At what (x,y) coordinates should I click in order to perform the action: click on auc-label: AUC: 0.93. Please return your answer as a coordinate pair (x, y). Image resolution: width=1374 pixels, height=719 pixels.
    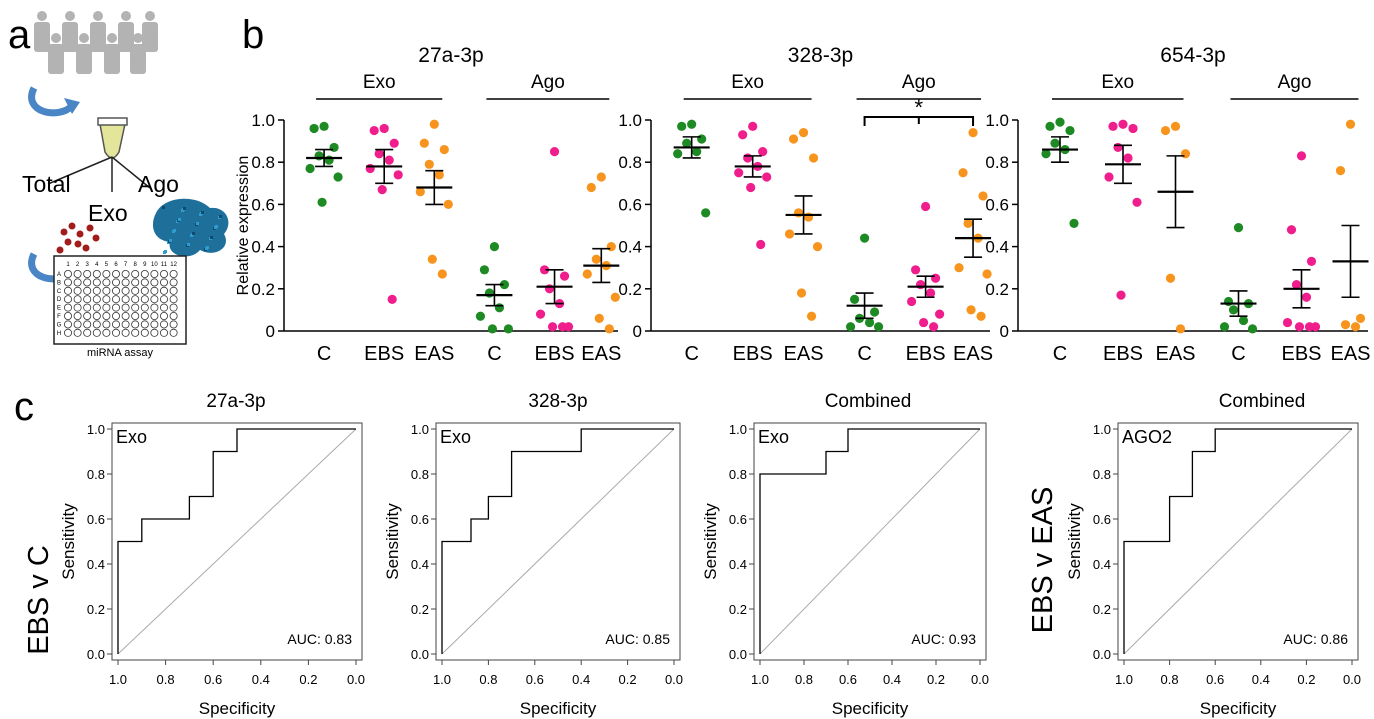
    Looking at the image, I should click on (943, 639).